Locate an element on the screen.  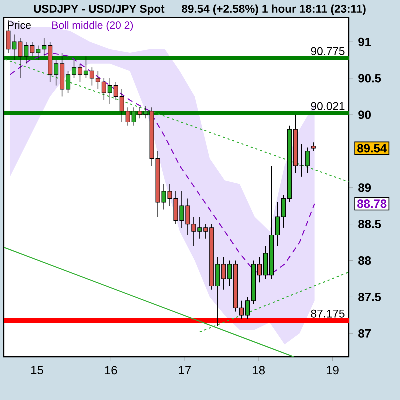
ref-line-label: 87.175 is located at coordinates (328, 314).